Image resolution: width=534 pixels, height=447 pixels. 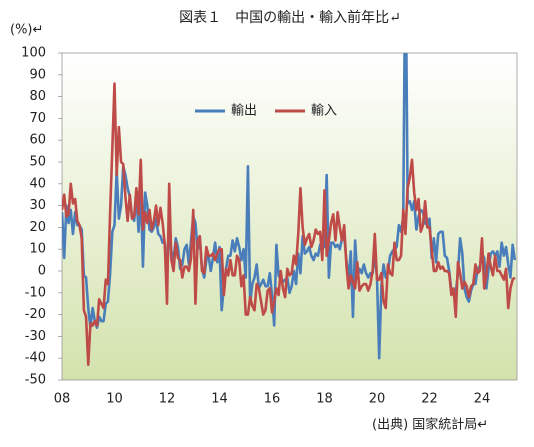 I want to click on y-tick-label: -20, so click(x=35, y=314).